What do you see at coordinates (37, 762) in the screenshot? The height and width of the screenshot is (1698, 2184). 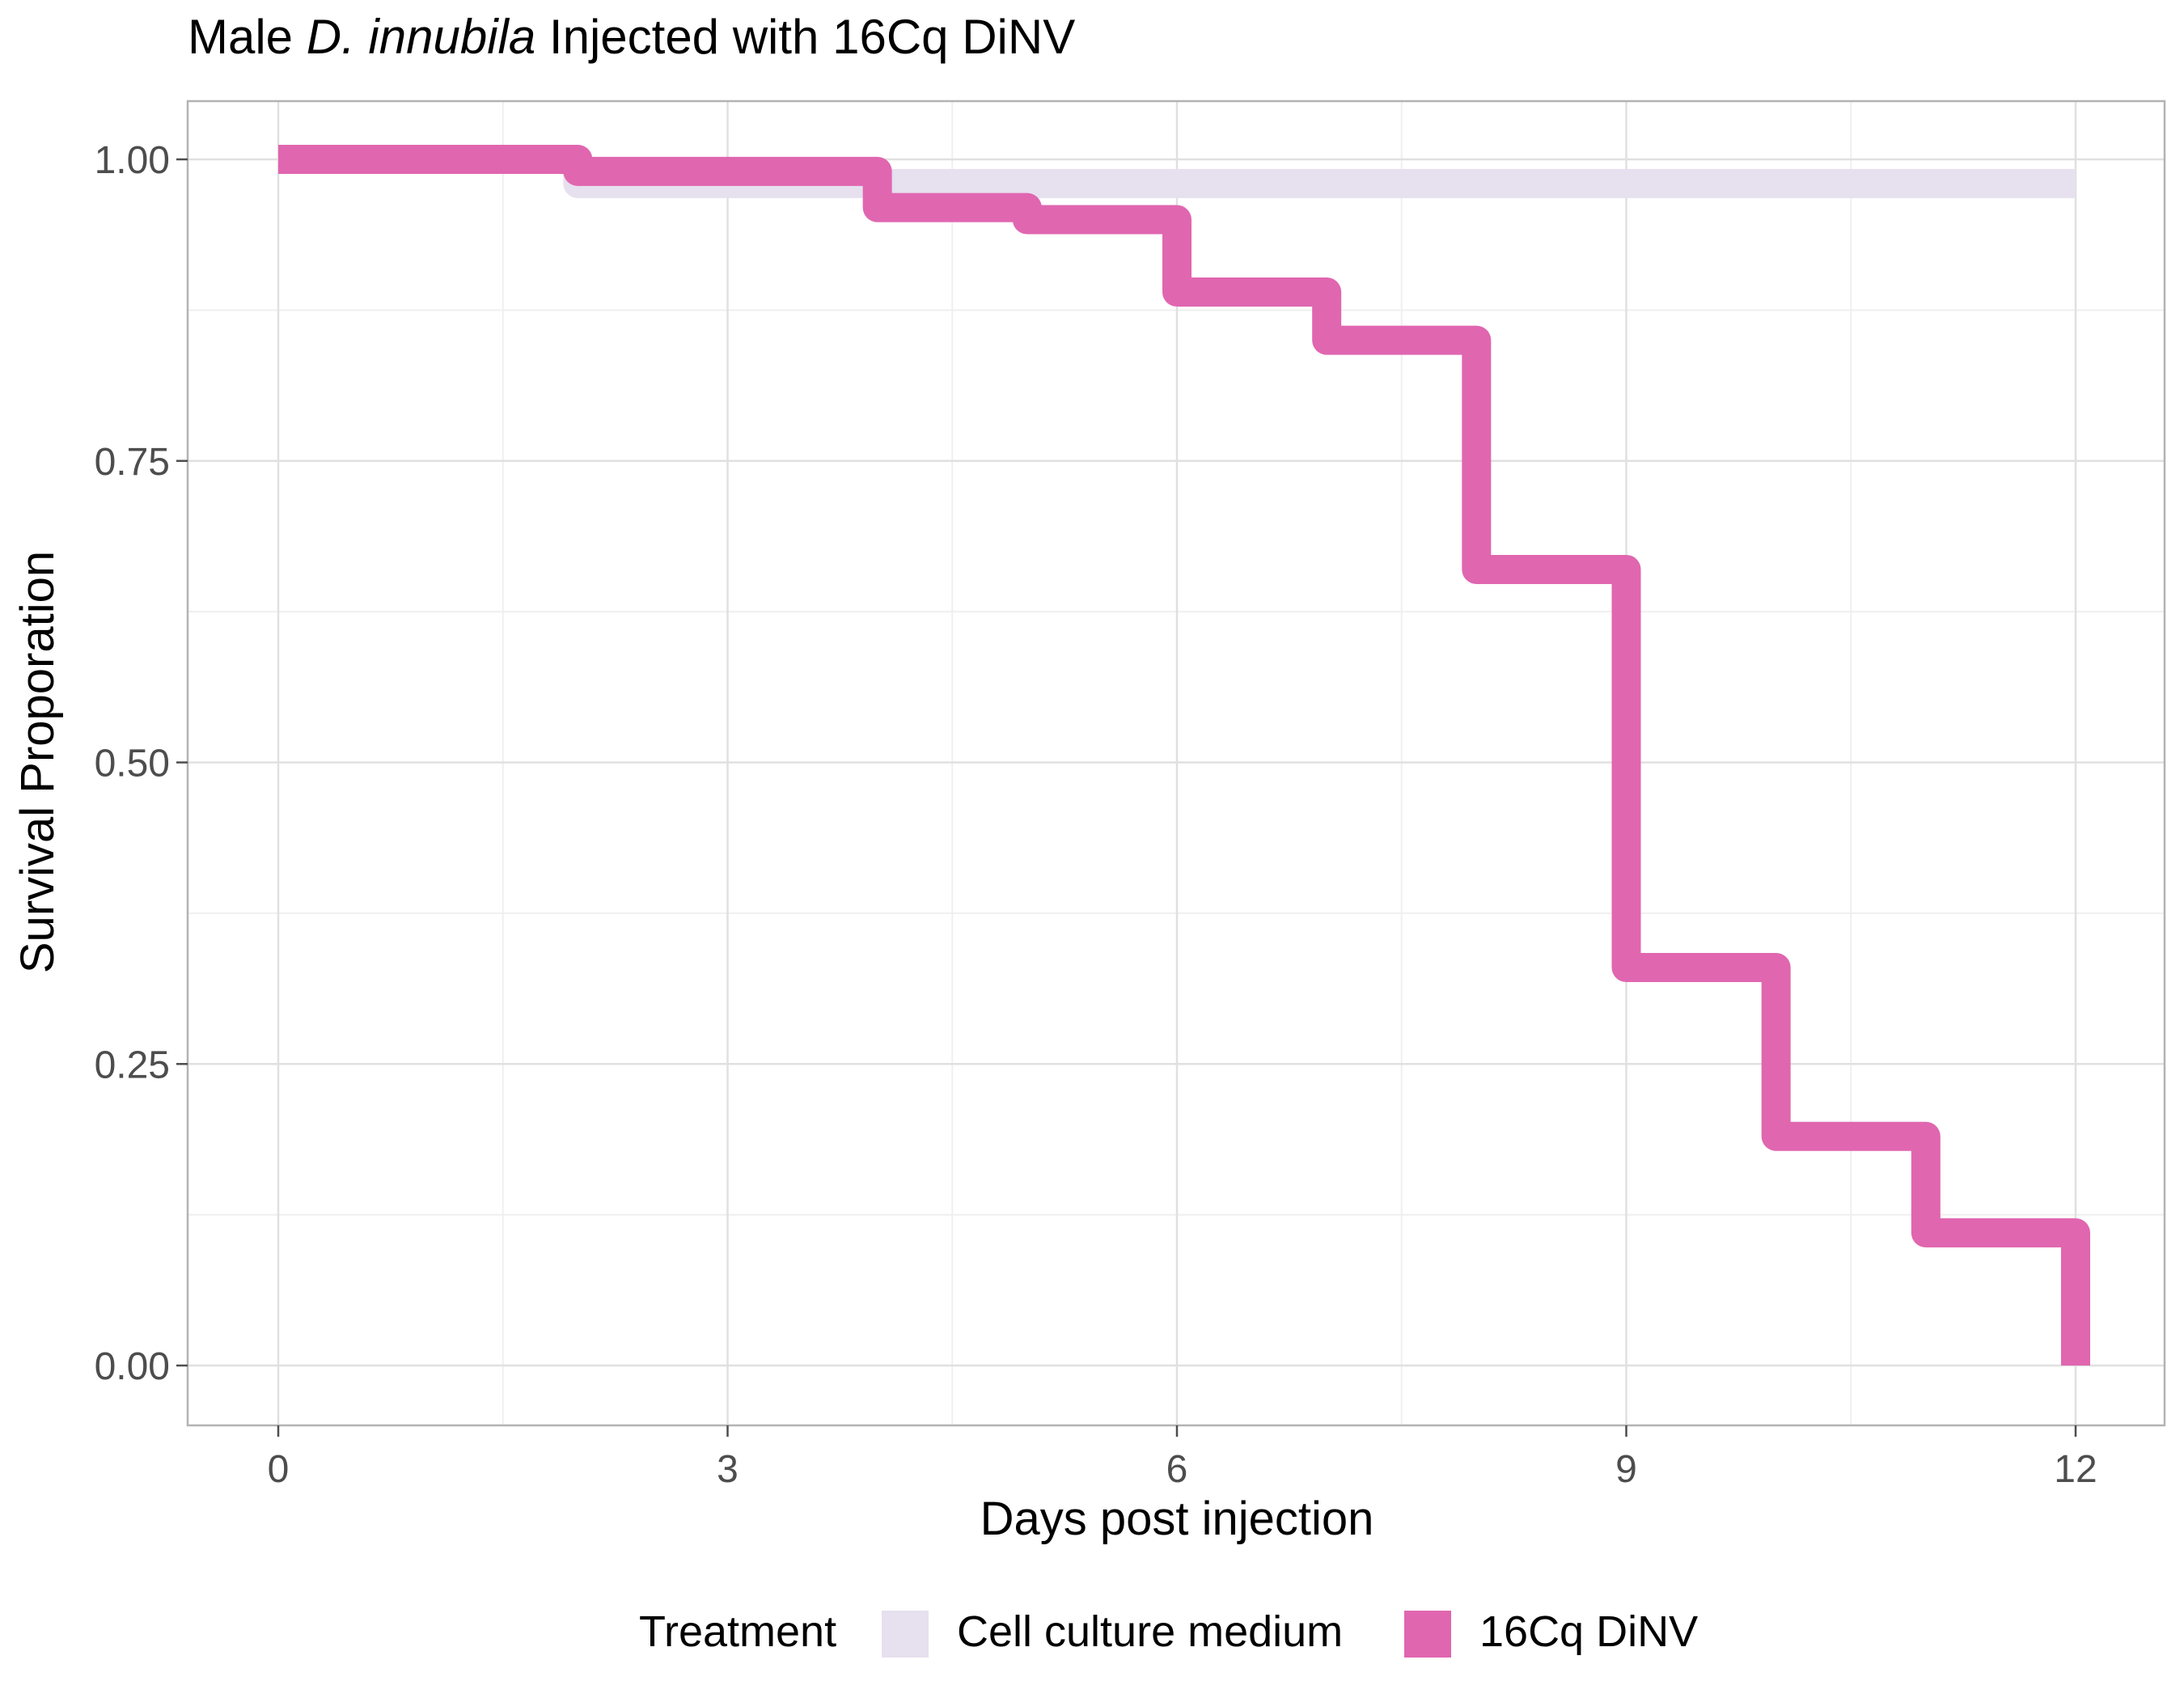 I see `y-axis-title: Survival Proporation` at bounding box center [37, 762].